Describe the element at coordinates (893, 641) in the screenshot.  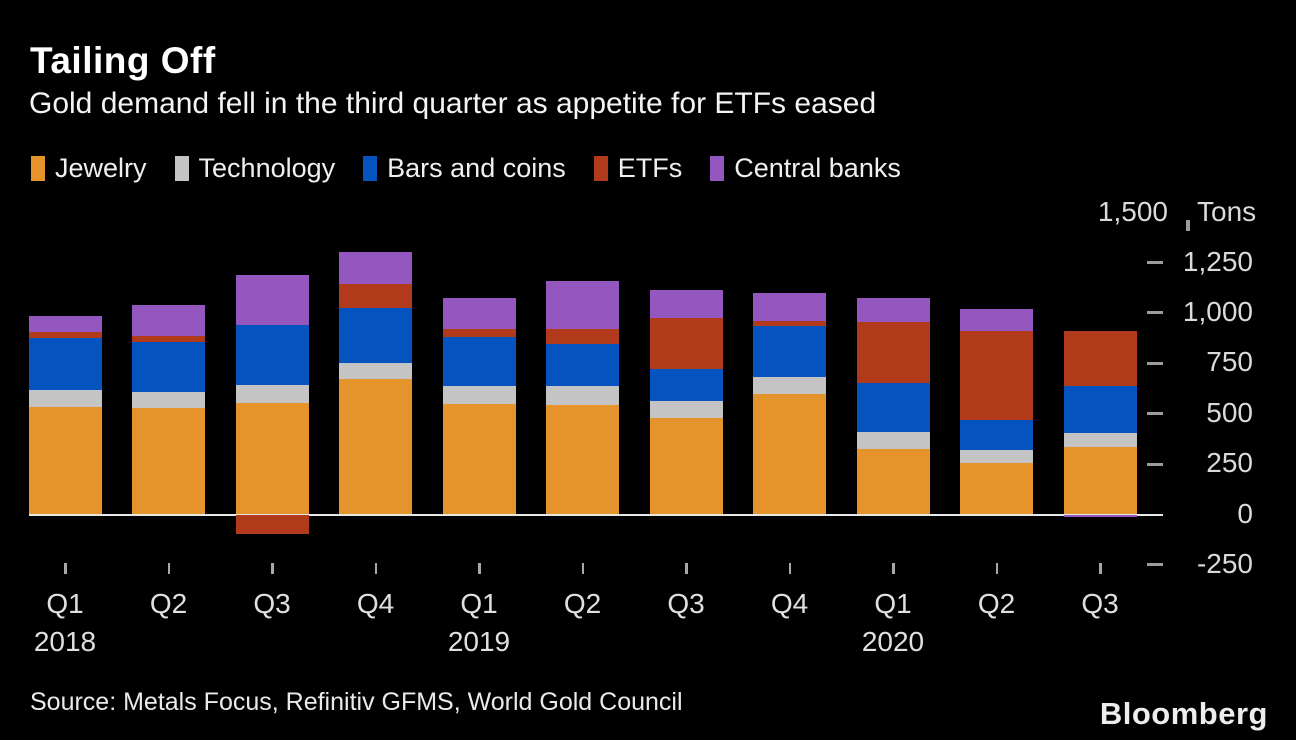
I see `x-axis-year-label: 2020` at that location.